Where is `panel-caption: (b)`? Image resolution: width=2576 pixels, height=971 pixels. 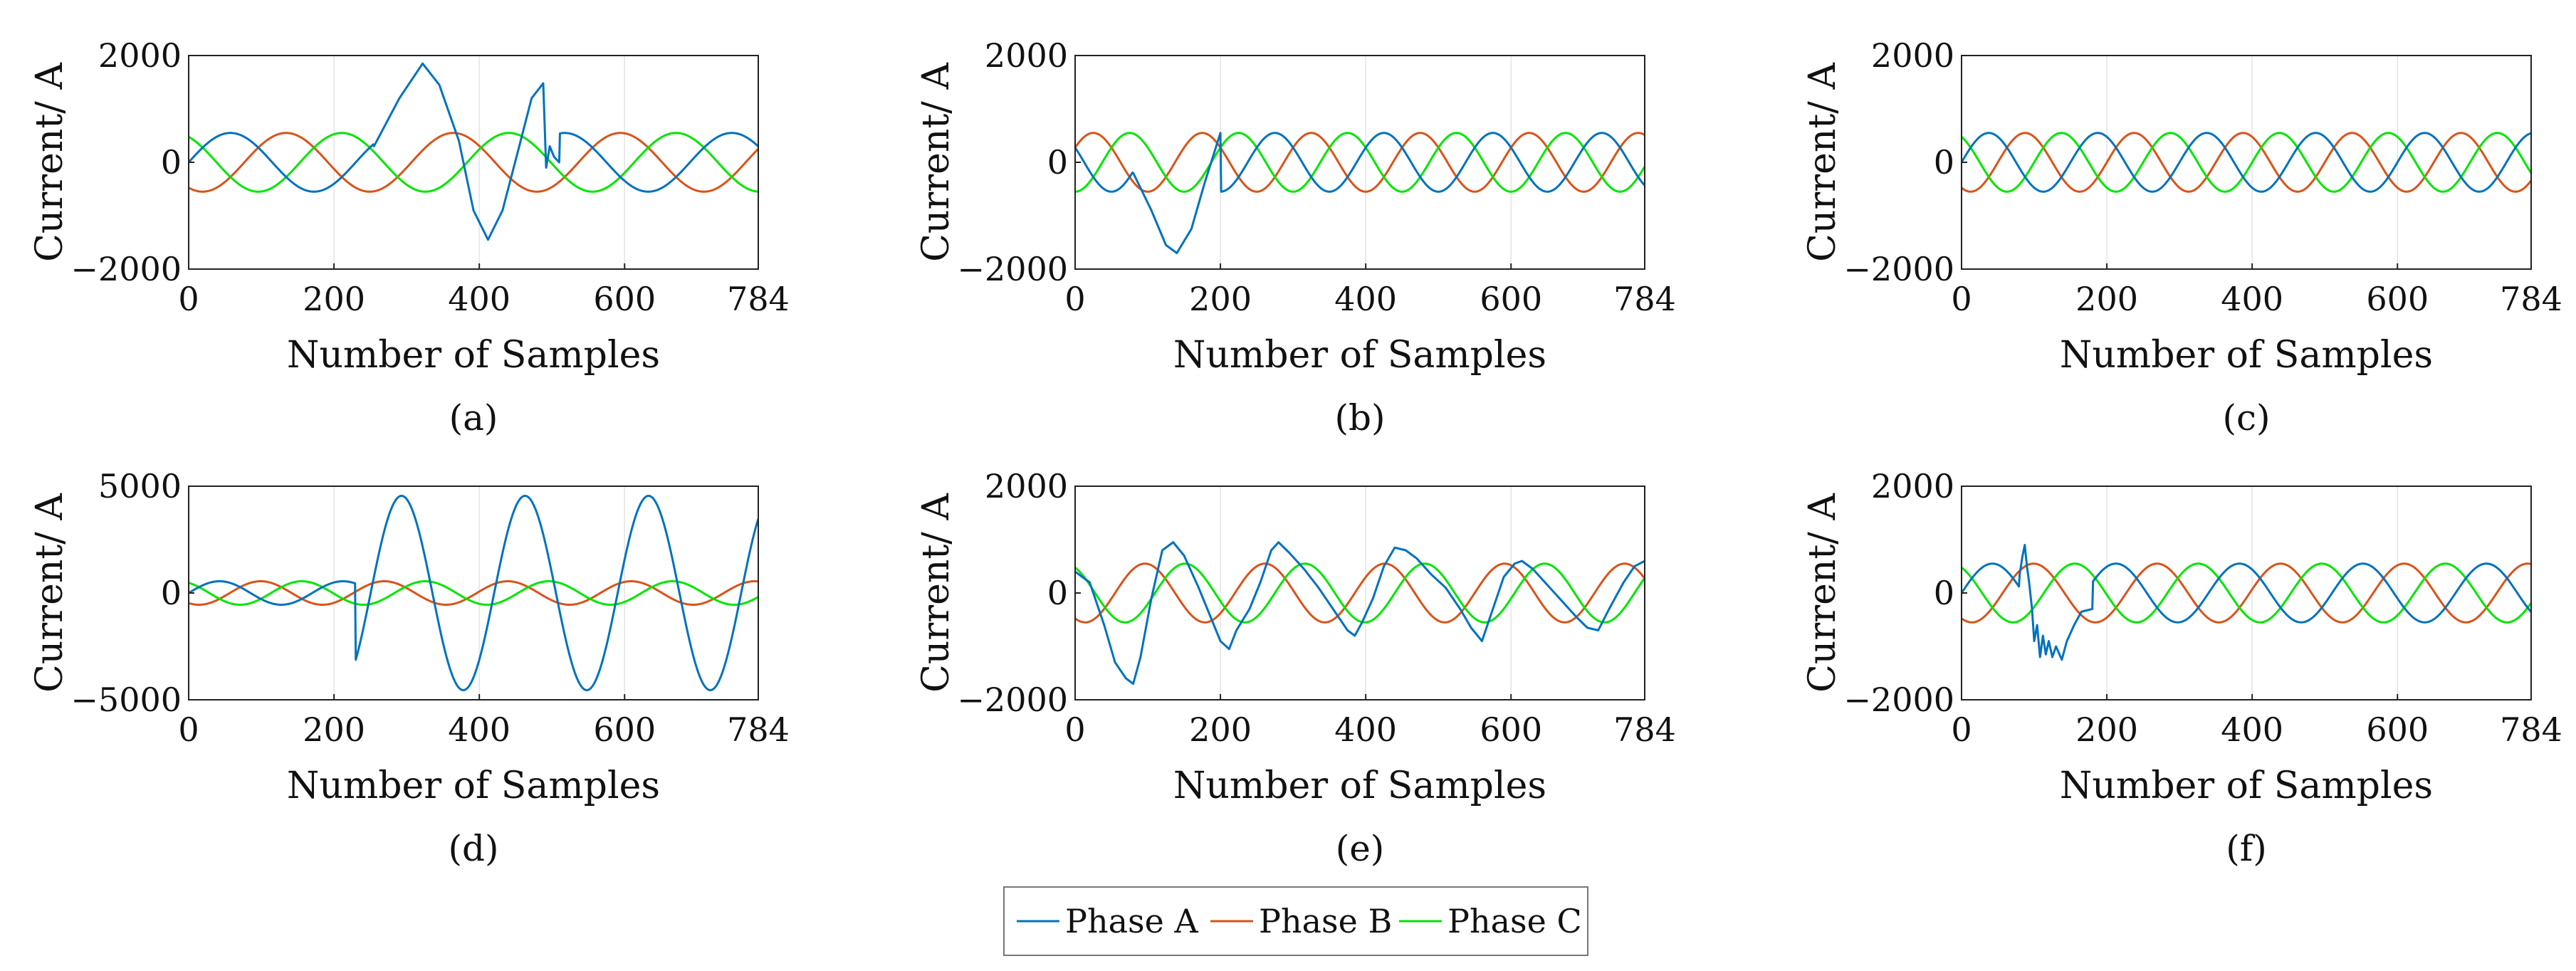 panel-caption: (b) is located at coordinates (1359, 418).